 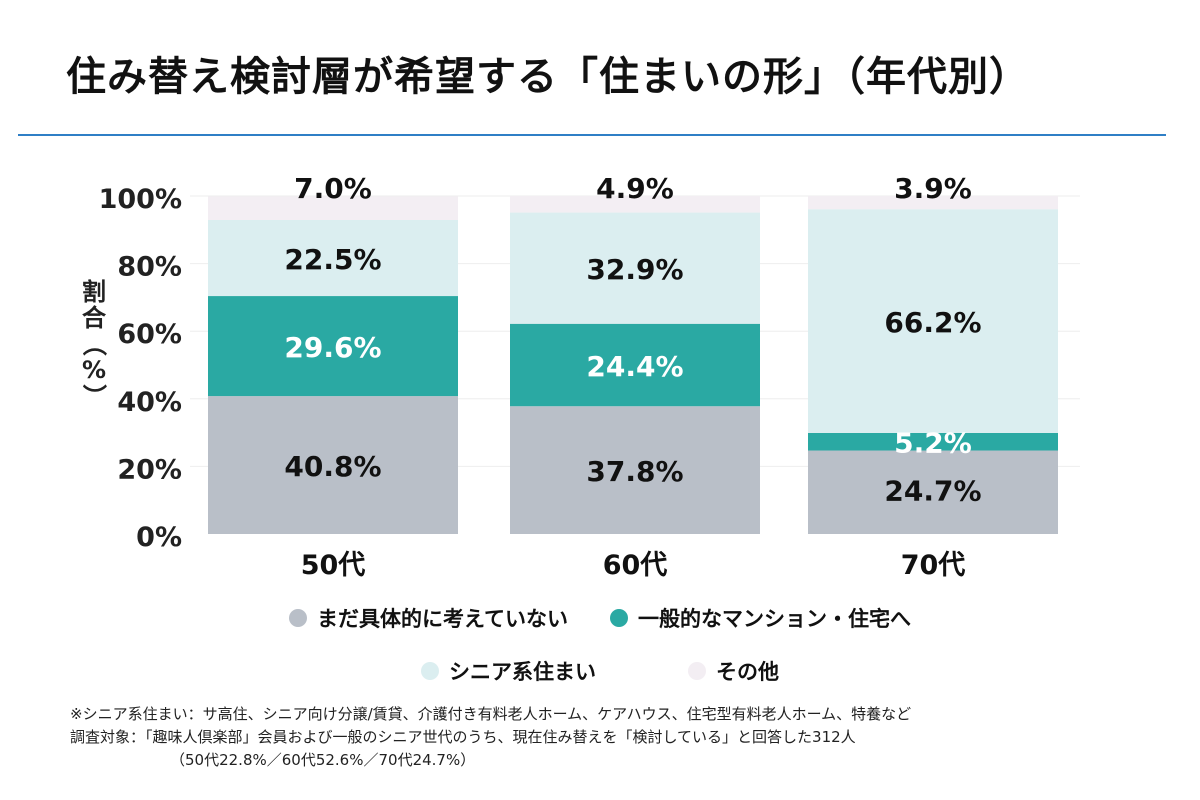 What do you see at coordinates (159, 537) in the screenshot?
I see `y-tick-label: 0%` at bounding box center [159, 537].